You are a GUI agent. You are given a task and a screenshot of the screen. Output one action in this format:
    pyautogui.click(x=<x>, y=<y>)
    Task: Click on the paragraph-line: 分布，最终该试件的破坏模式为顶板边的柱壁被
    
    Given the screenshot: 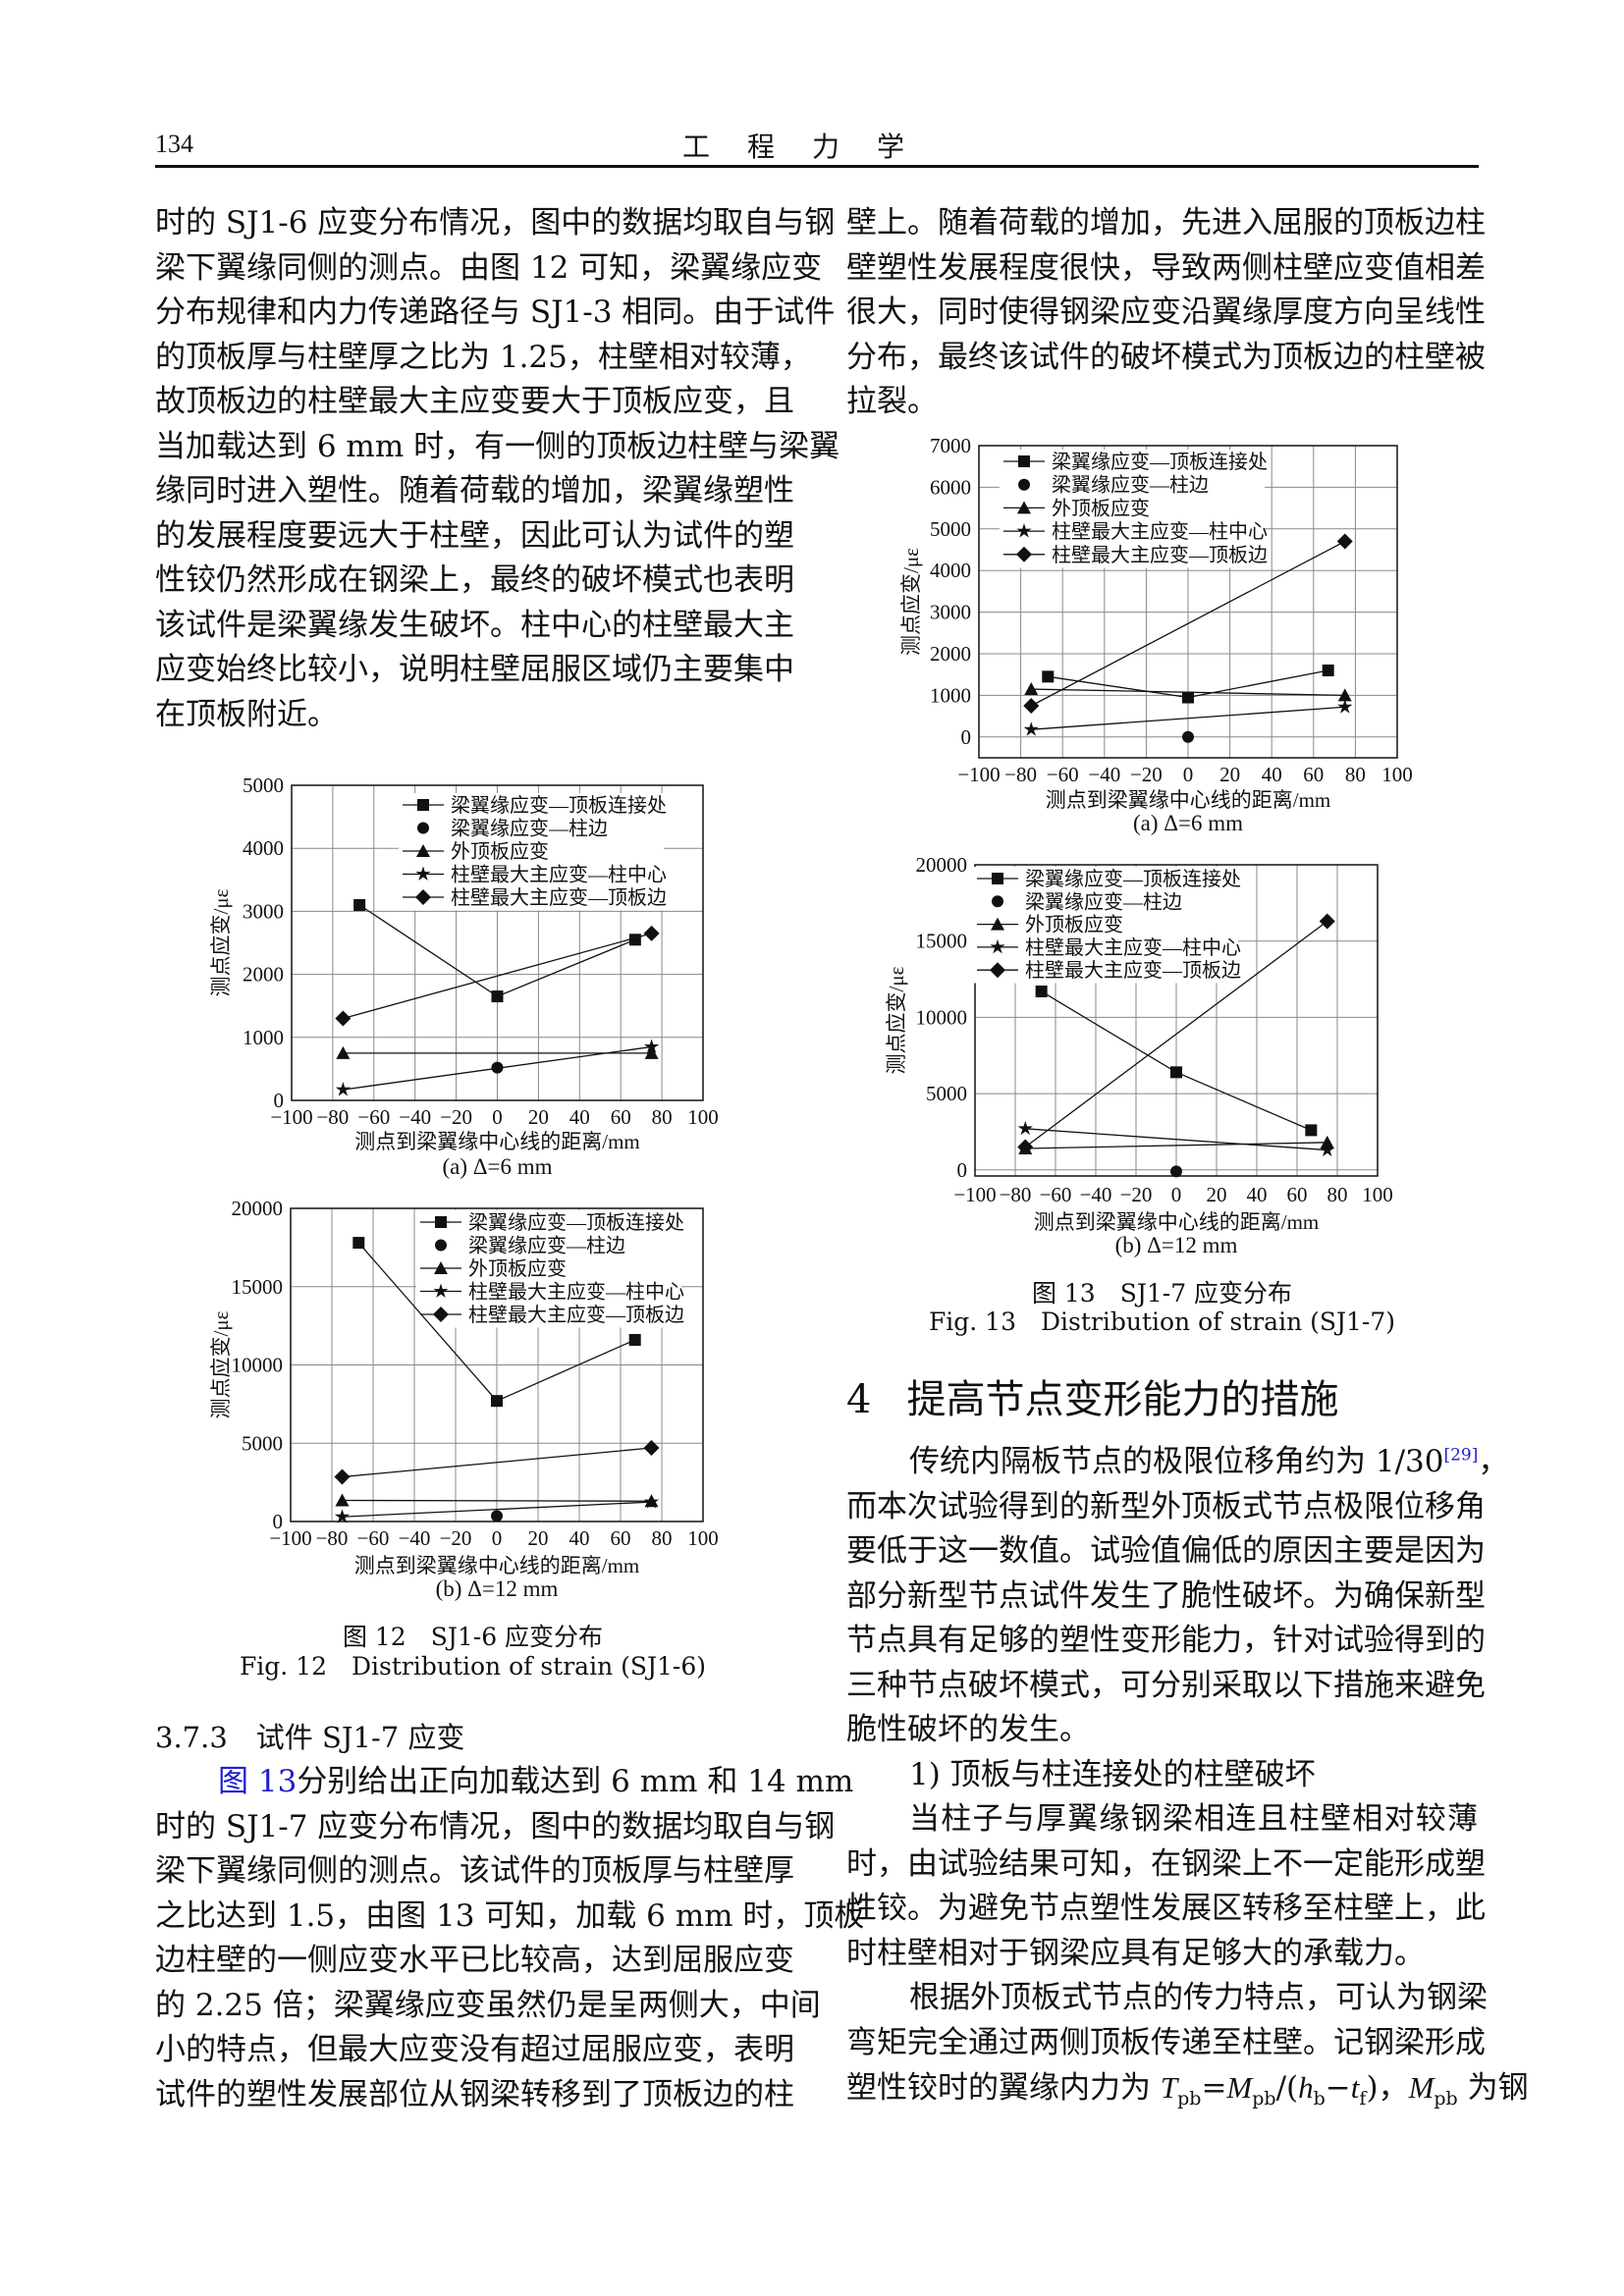 What is the action you would take?
    pyautogui.click(x=1166, y=357)
    